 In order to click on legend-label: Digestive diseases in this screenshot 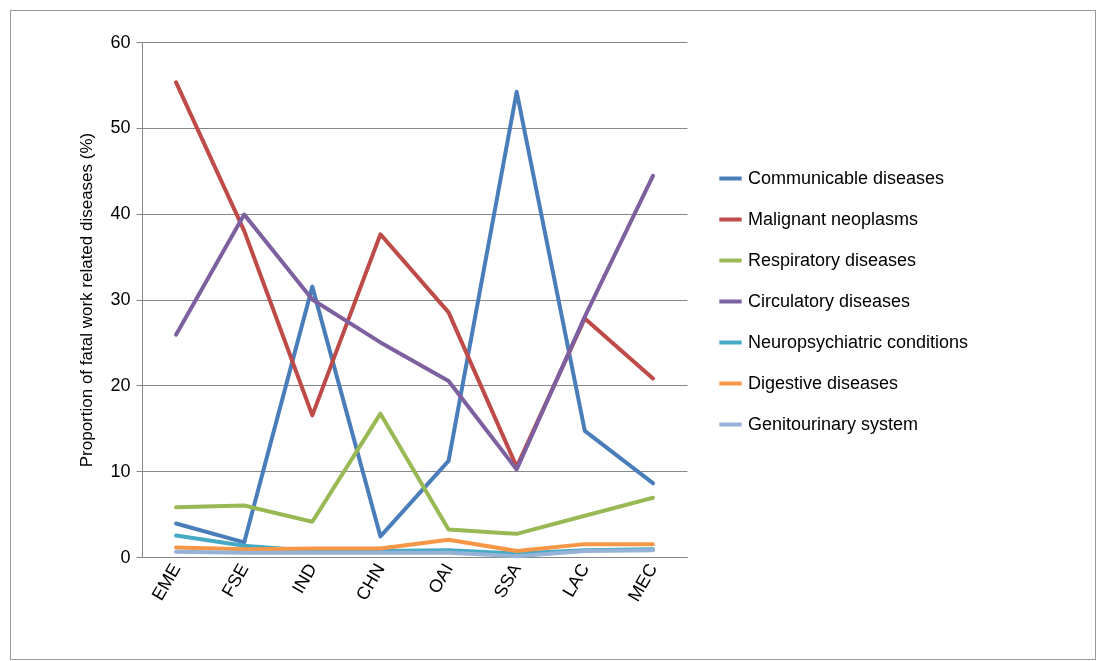, I will do `click(823, 382)`.